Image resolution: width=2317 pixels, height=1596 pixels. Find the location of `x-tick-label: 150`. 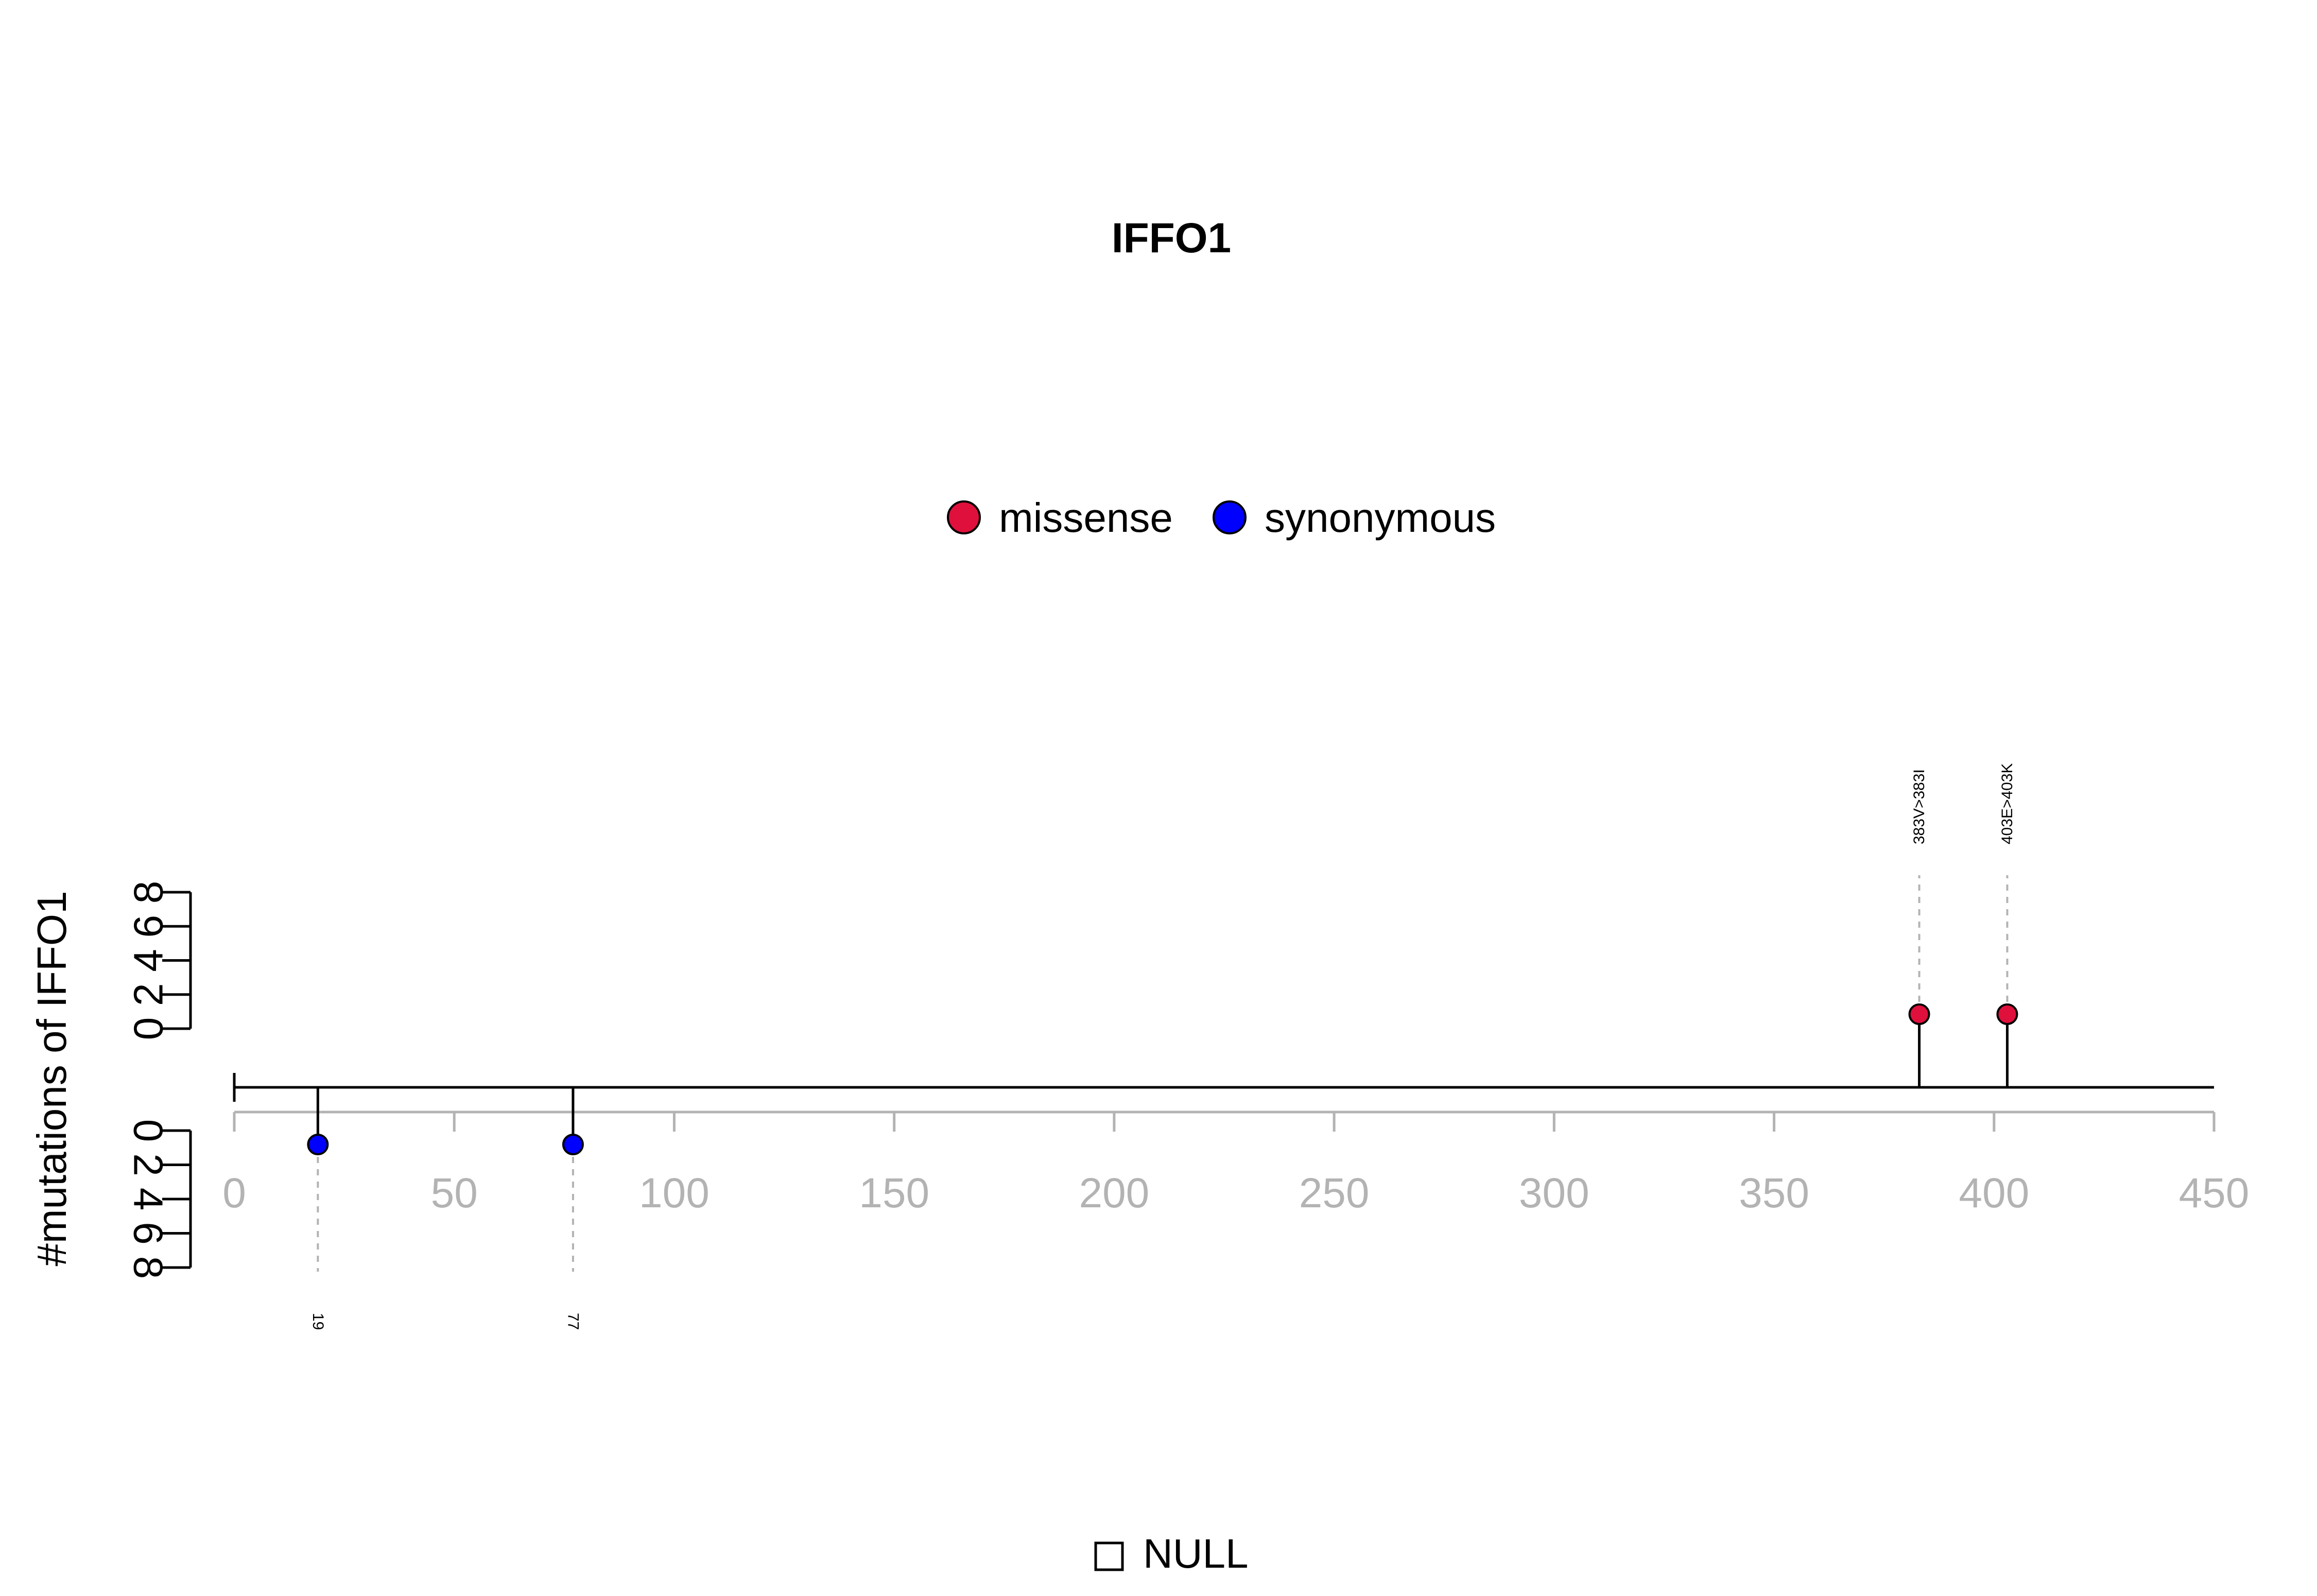

x-tick-label: 150 is located at coordinates (894, 1193).